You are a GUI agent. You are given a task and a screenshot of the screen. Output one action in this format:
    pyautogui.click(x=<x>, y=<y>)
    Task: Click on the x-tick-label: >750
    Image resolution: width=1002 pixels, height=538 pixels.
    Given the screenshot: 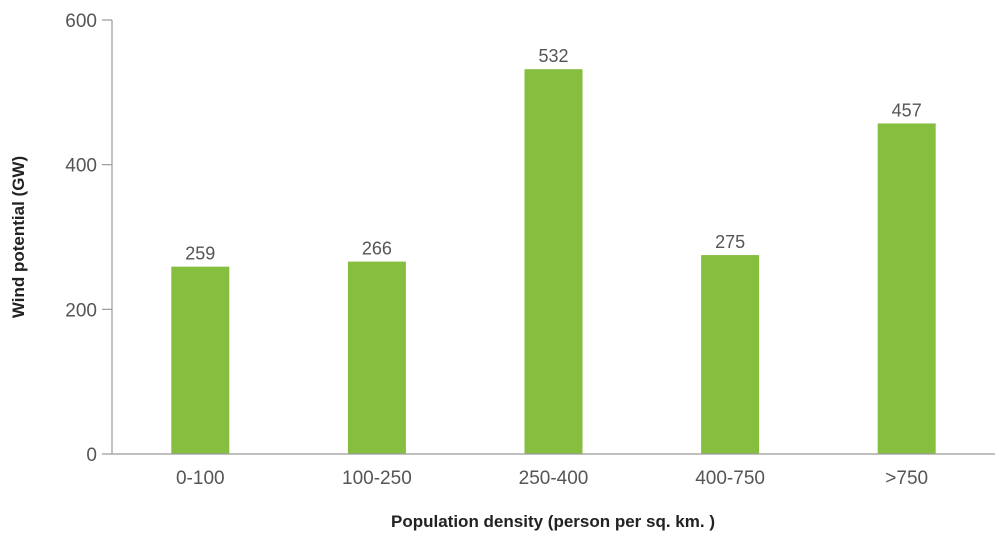 What is the action you would take?
    pyautogui.click(x=906, y=478)
    